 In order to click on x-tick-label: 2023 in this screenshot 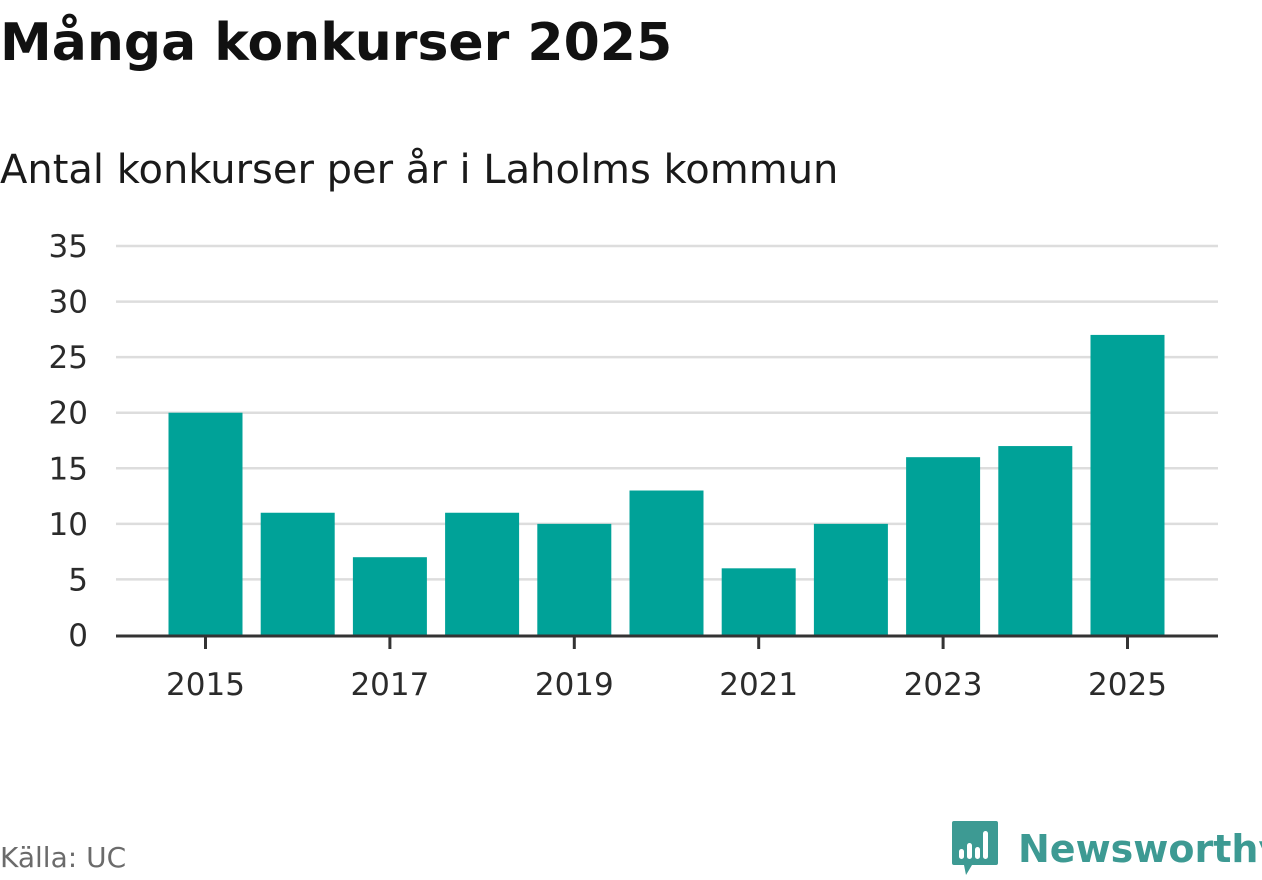, I will do `click(943, 685)`.